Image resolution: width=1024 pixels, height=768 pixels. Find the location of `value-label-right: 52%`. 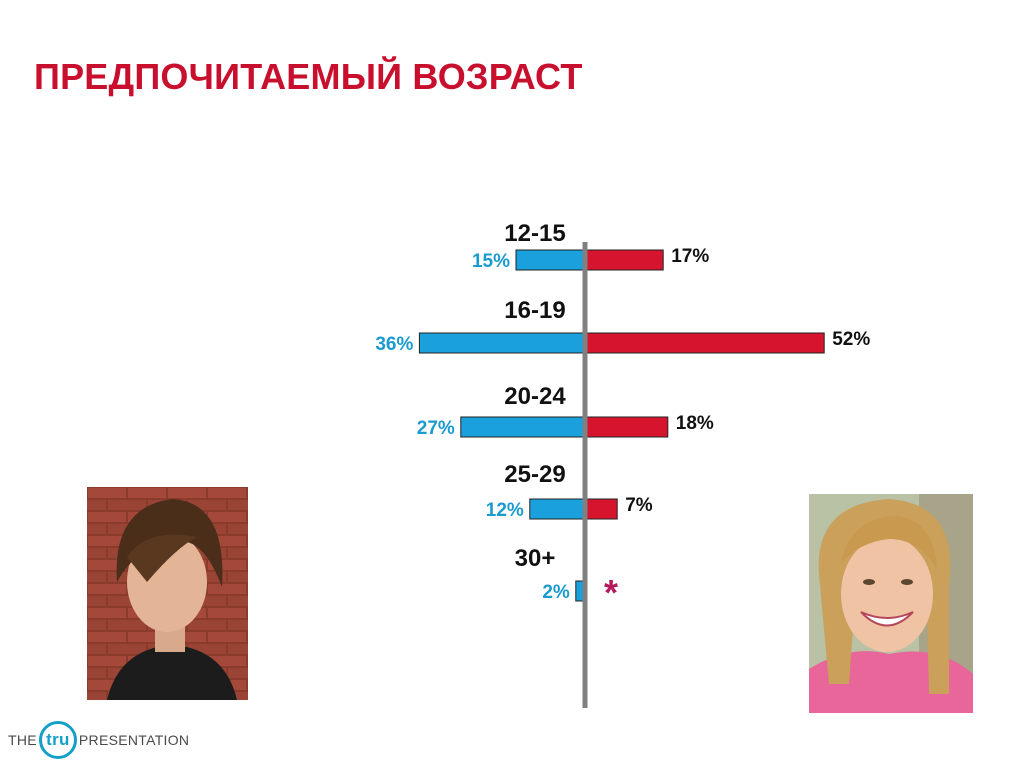

value-label-right: 52% is located at coordinates (851, 339).